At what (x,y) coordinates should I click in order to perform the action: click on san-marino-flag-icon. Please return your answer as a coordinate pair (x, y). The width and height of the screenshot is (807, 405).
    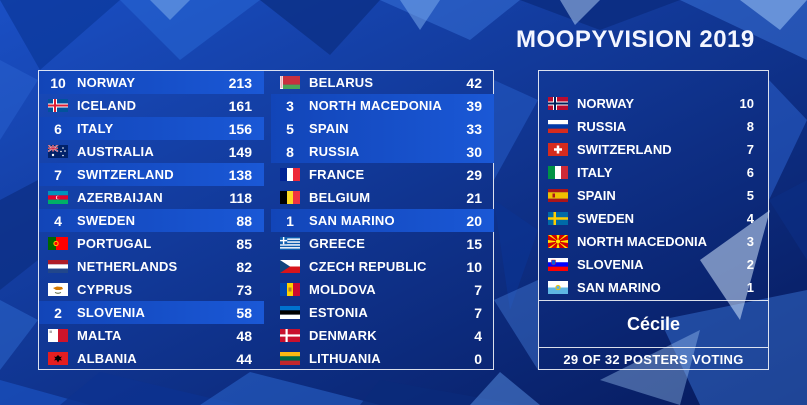
    Looking at the image, I should click on (558, 287).